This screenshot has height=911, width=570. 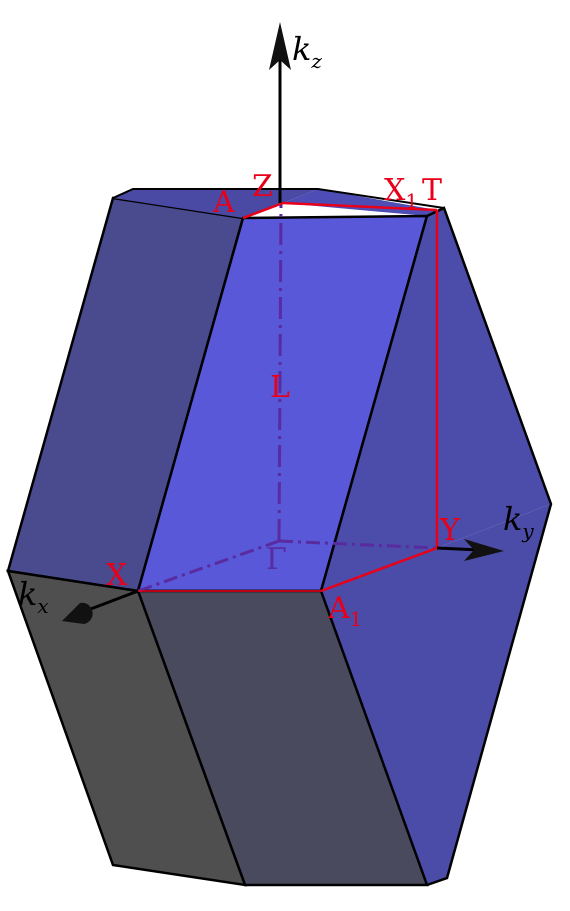 What do you see at coordinates (280, 387) in the screenshot?
I see `label-l: L` at bounding box center [280, 387].